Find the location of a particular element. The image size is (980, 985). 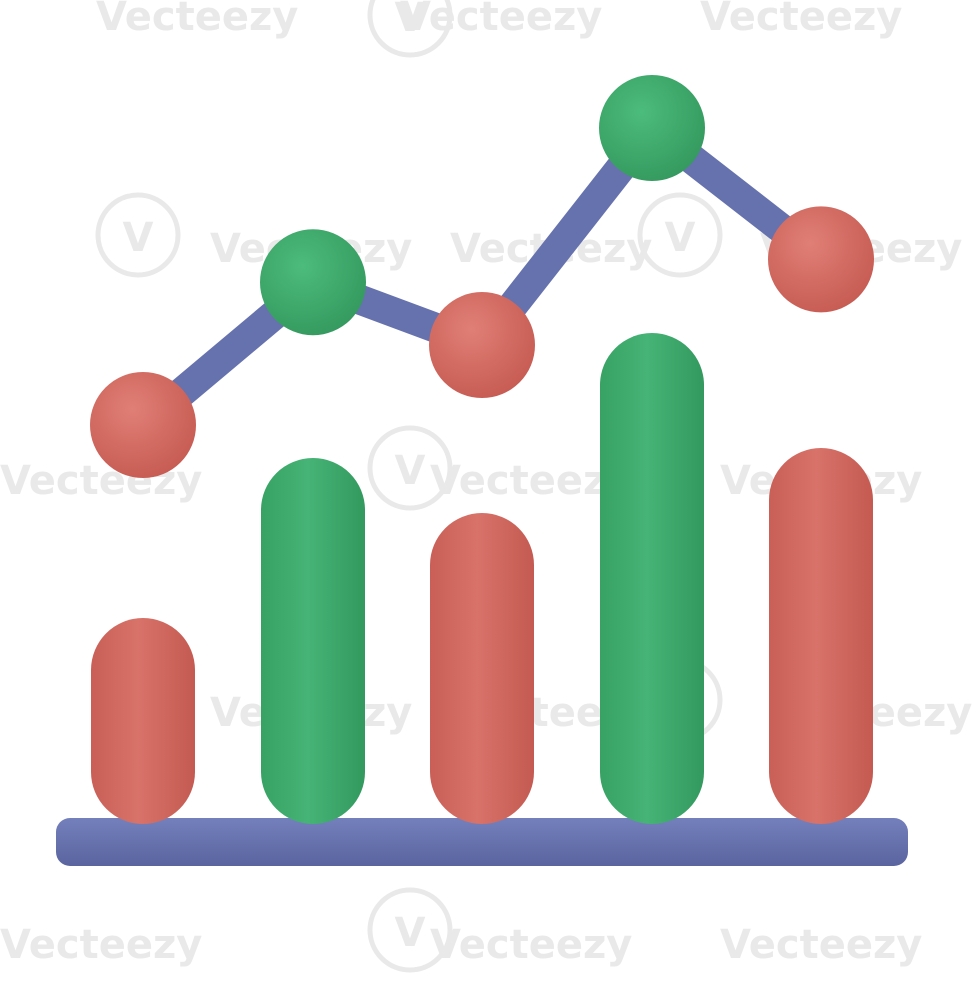

chart-baseline is located at coordinates (482, 842).